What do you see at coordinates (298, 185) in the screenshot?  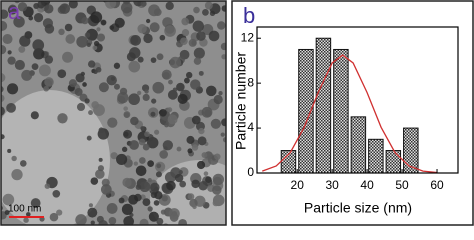 I see `x-tick-label: 20` at bounding box center [298, 185].